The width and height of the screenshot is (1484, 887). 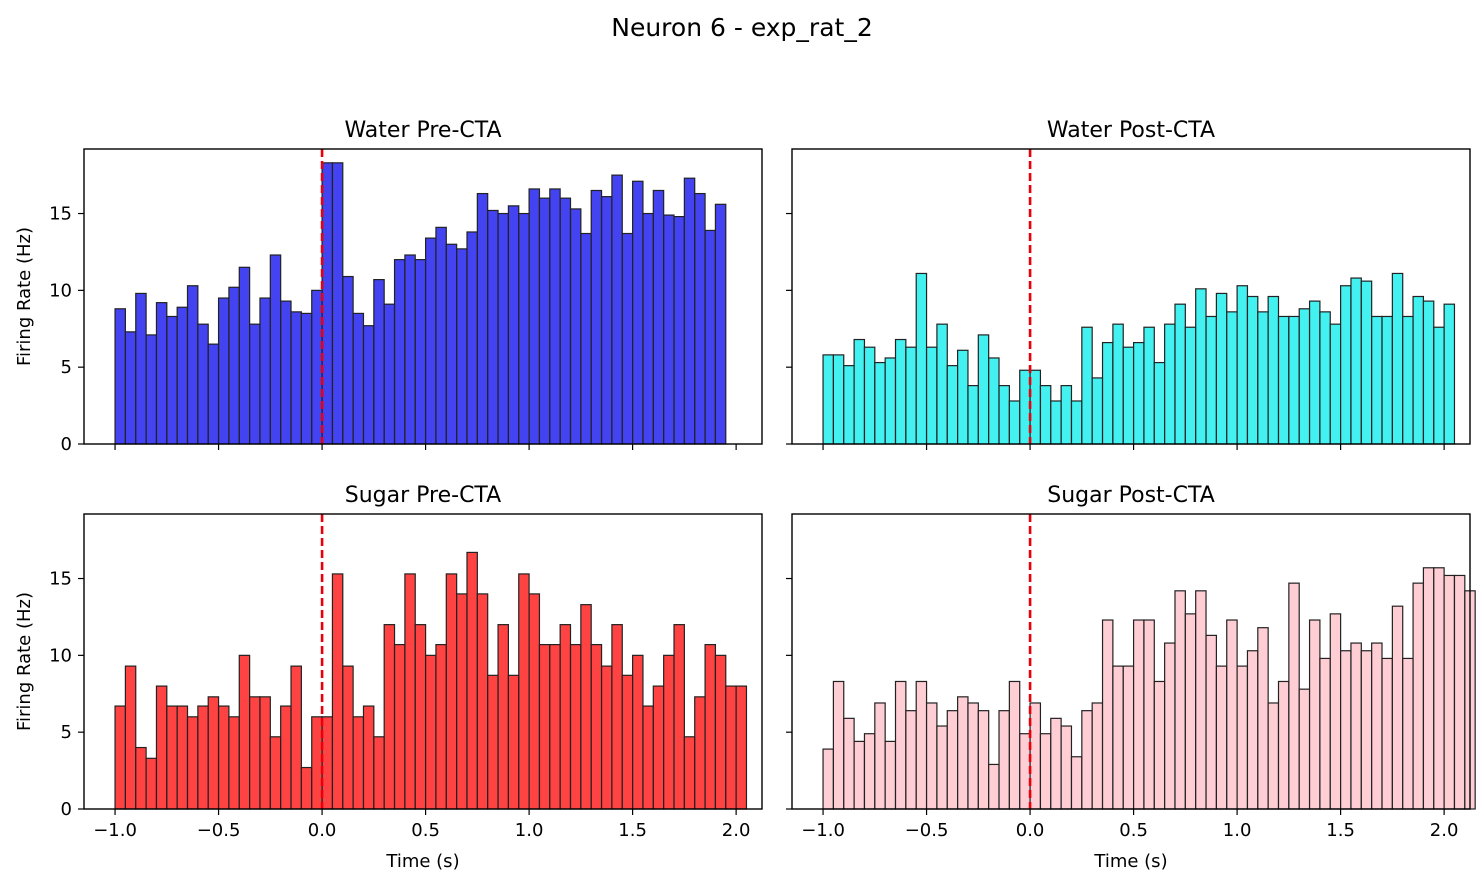 What do you see at coordinates (66, 809) in the screenshot?
I see `panel-3-ytick-label-1: 0` at bounding box center [66, 809].